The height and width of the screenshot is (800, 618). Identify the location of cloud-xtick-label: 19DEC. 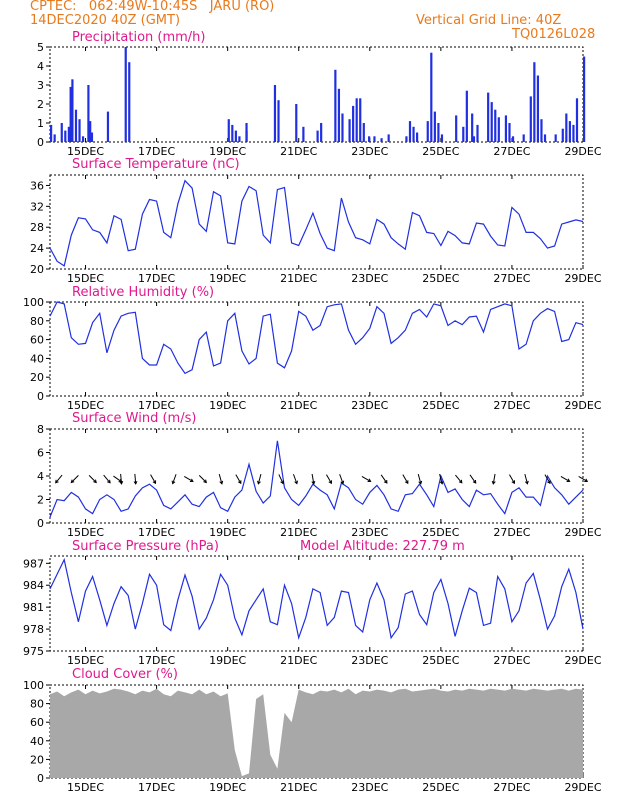
(227, 787).